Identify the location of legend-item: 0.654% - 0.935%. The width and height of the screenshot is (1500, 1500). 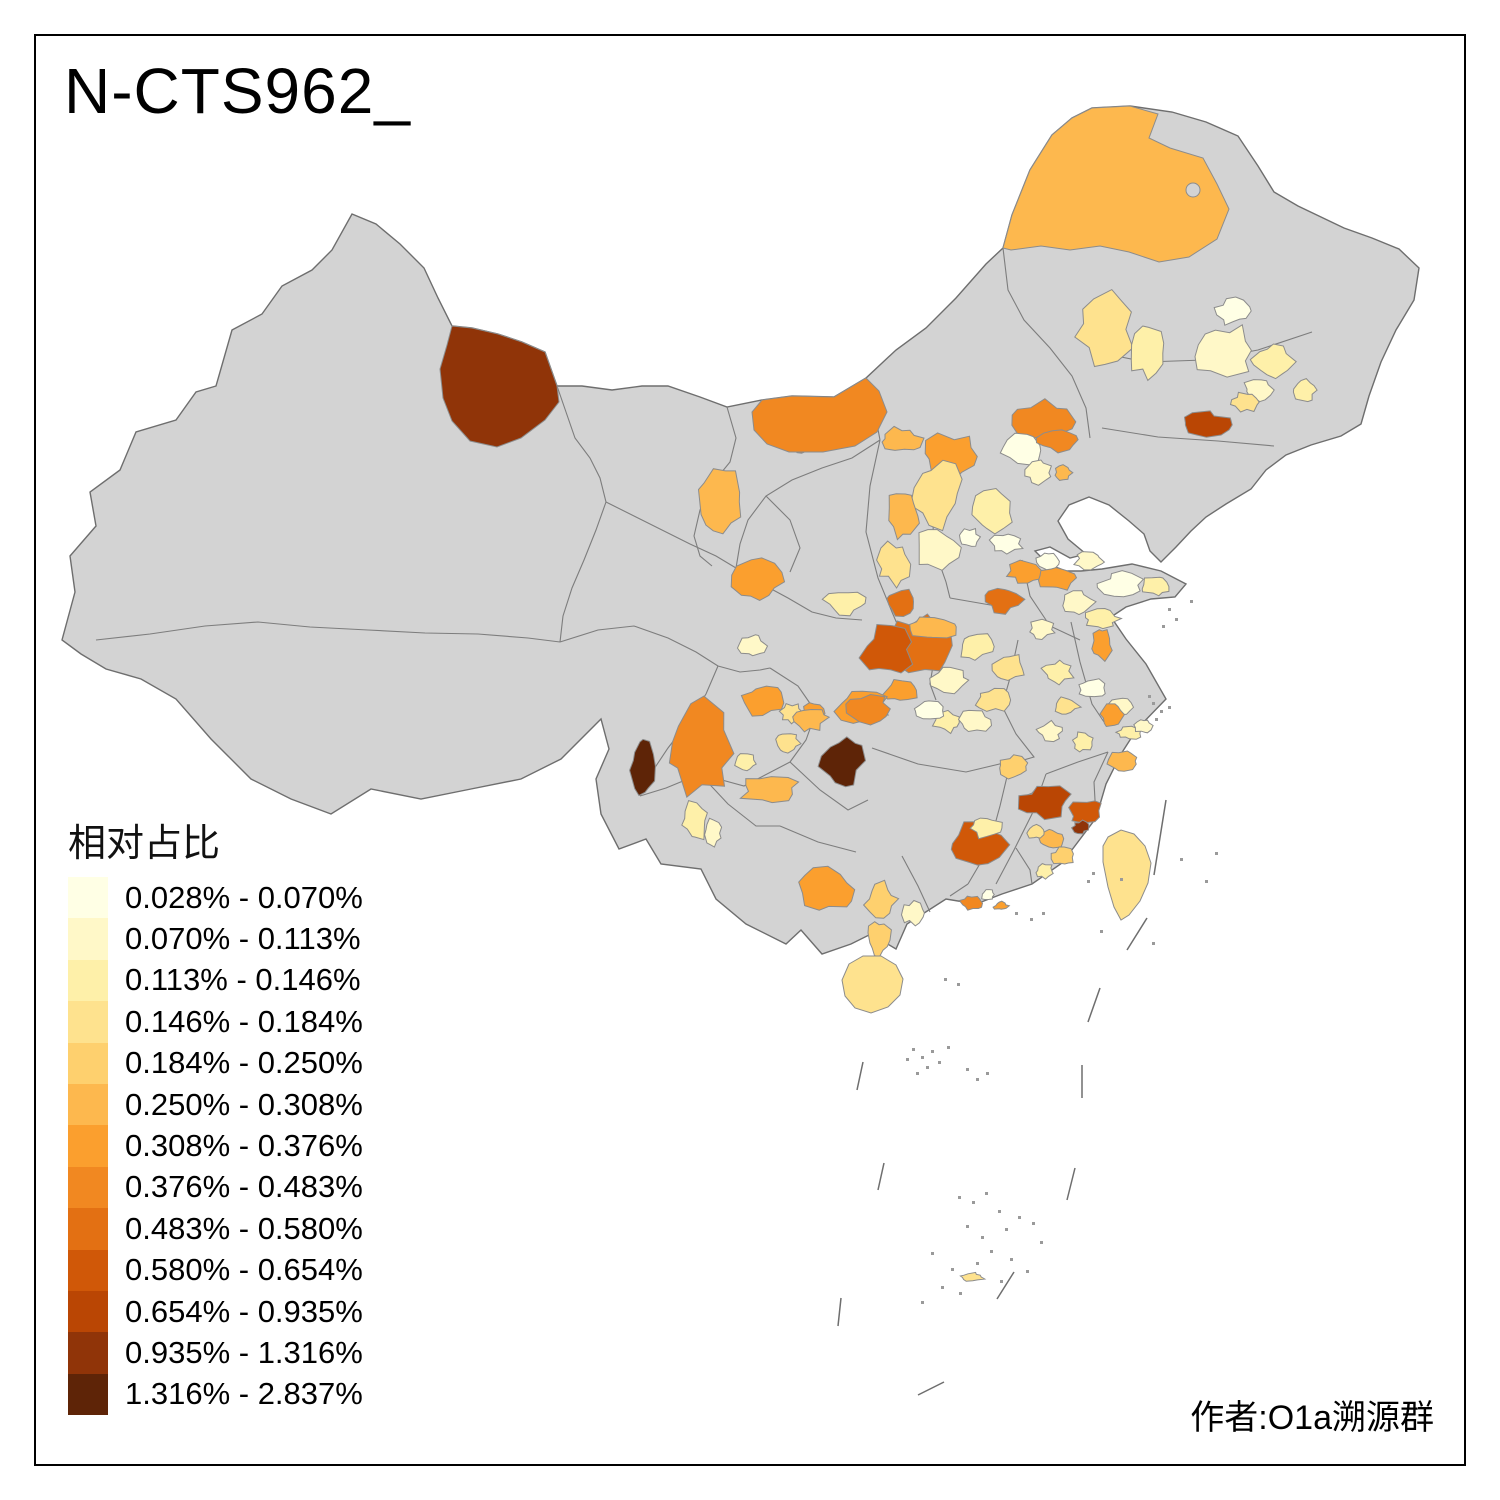
(215, 1311).